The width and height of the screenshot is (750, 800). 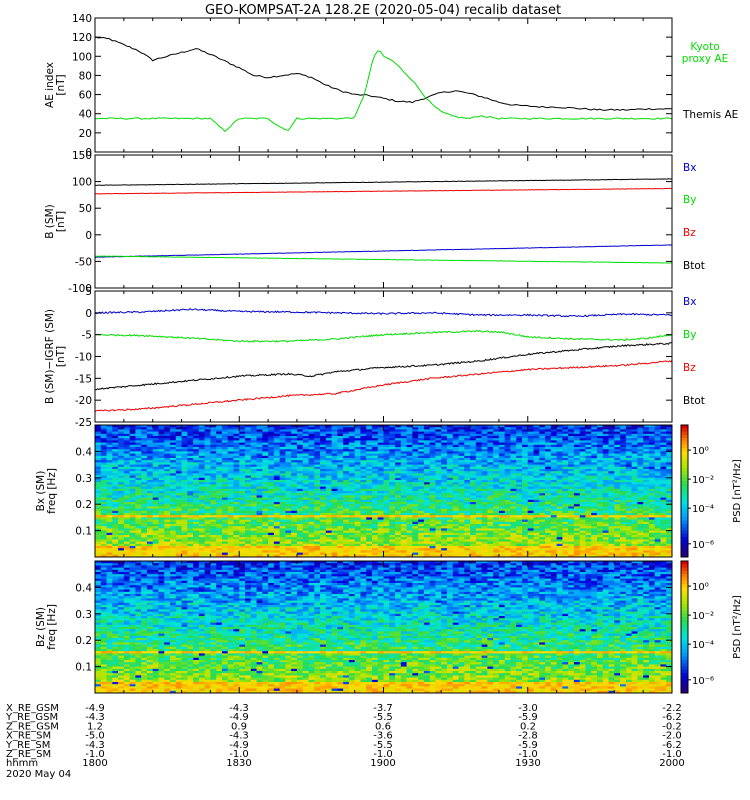 I want to click on ephemeris-value: -5.9, so click(x=528, y=745).